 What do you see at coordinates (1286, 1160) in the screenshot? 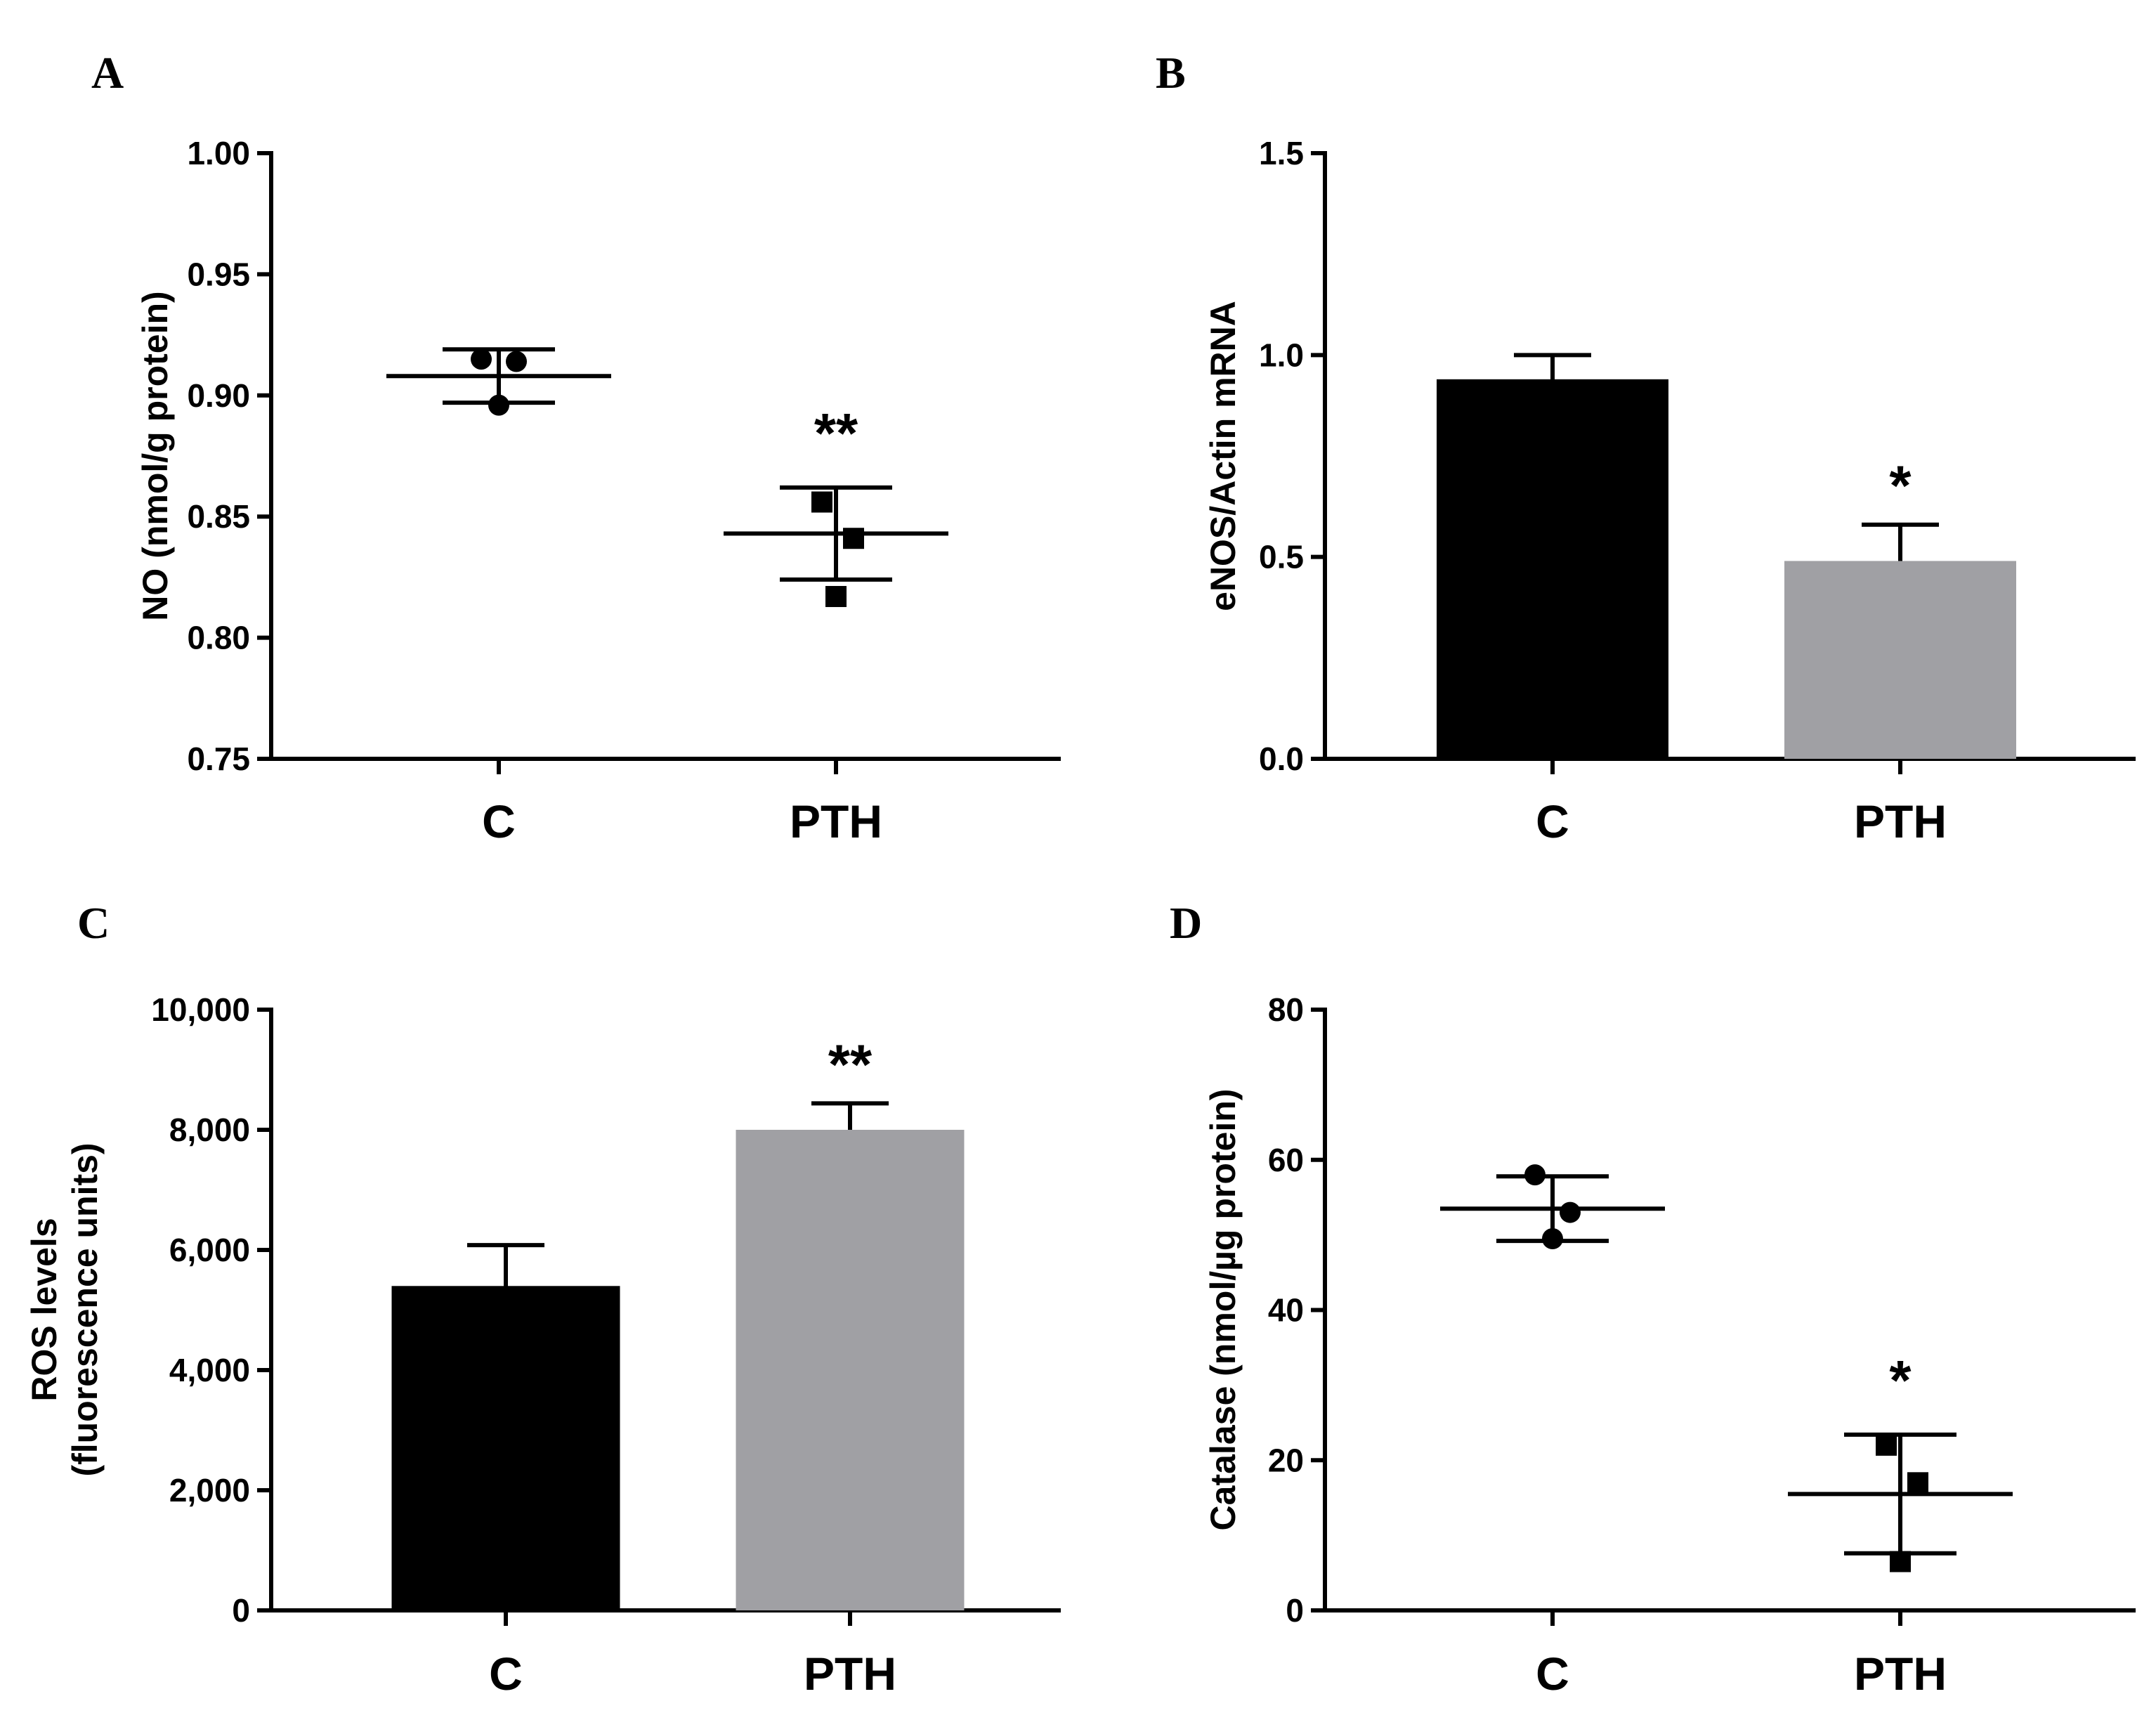
I see `y-tick-label: 60` at bounding box center [1286, 1160].